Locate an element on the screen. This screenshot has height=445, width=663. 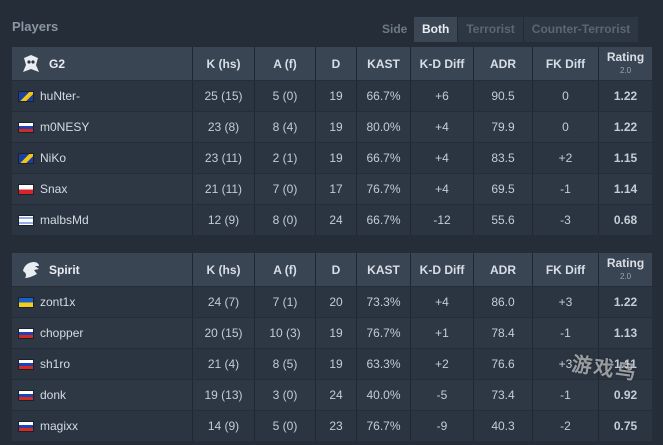
fk-diff-cell: +3 is located at coordinates (565, 364).